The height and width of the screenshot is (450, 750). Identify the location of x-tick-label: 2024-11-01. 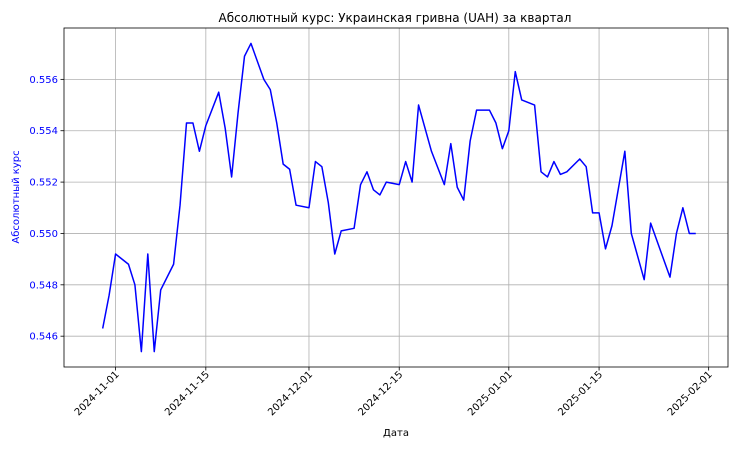
(97, 393).